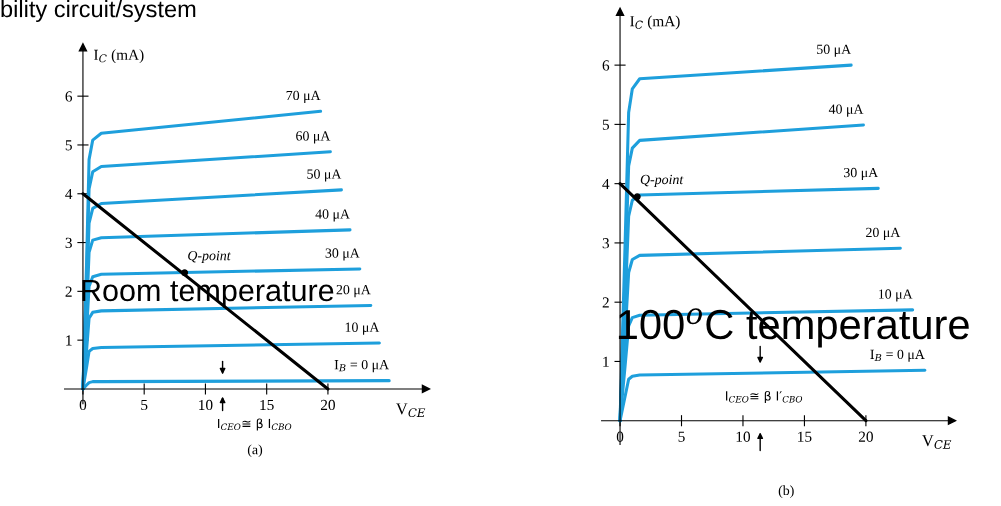  I want to click on text: I$_{CEO}$≅ β I$_{CBO}$, so click(255, 424).